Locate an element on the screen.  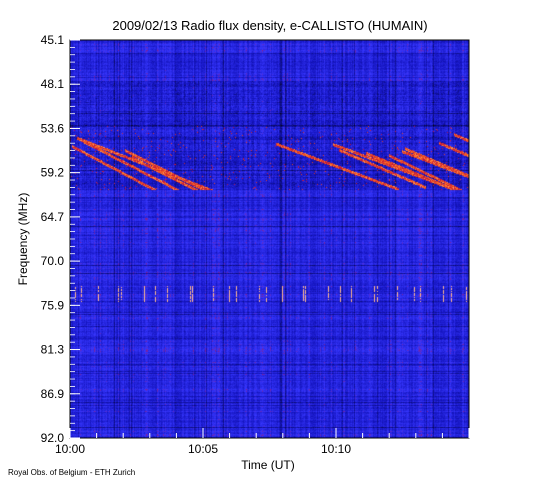
x-tick-label: 10:10 is located at coordinates (336, 449).